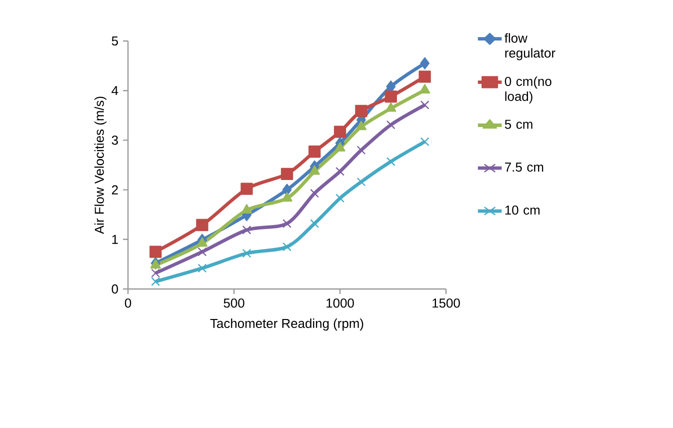  What do you see at coordinates (115, 41) in the screenshot?
I see `y-tick-label: 5` at bounding box center [115, 41].